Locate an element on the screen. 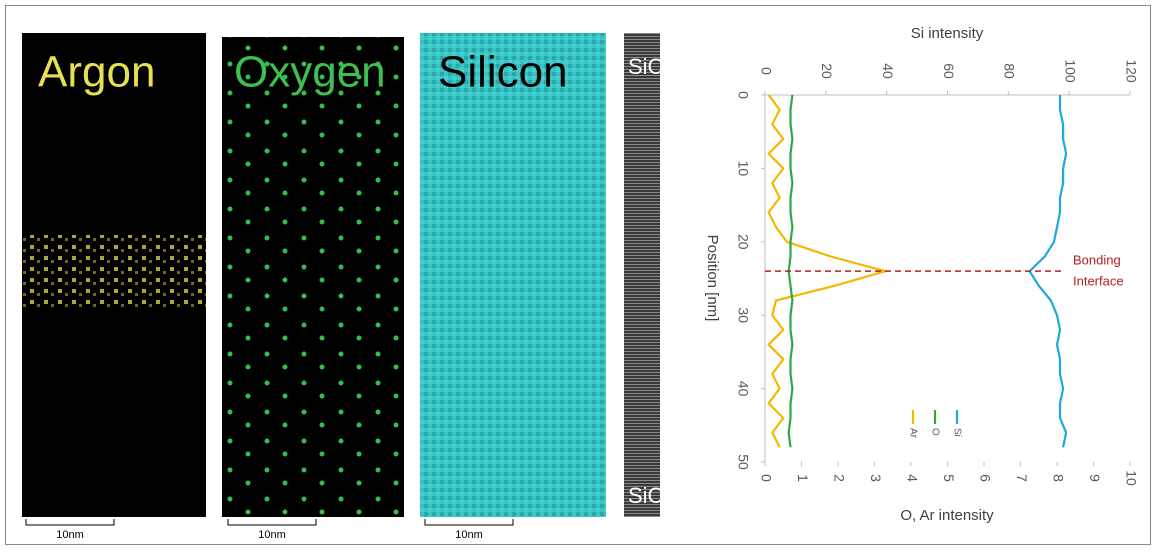  position-axis-title: Position [nm] is located at coordinates (712, 278).